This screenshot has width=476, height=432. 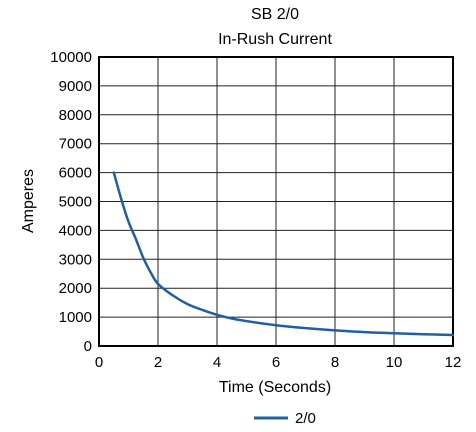 I want to click on x-tick-label: 2, so click(x=158, y=362).